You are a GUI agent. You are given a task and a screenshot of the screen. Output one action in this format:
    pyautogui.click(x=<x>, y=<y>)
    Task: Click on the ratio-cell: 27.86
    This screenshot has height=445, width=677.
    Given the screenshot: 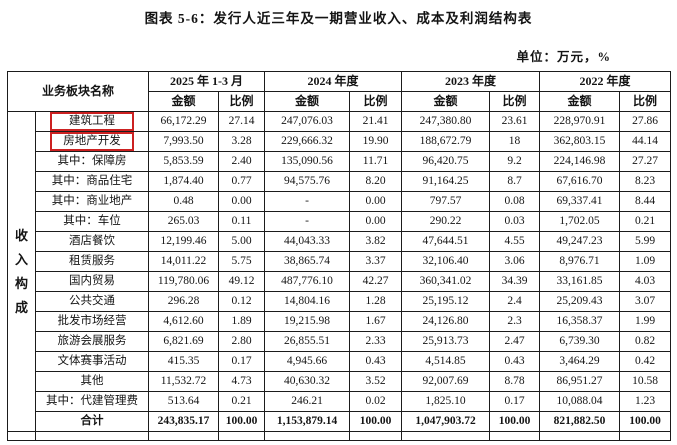 What is the action you would take?
    pyautogui.click(x=645, y=121)
    